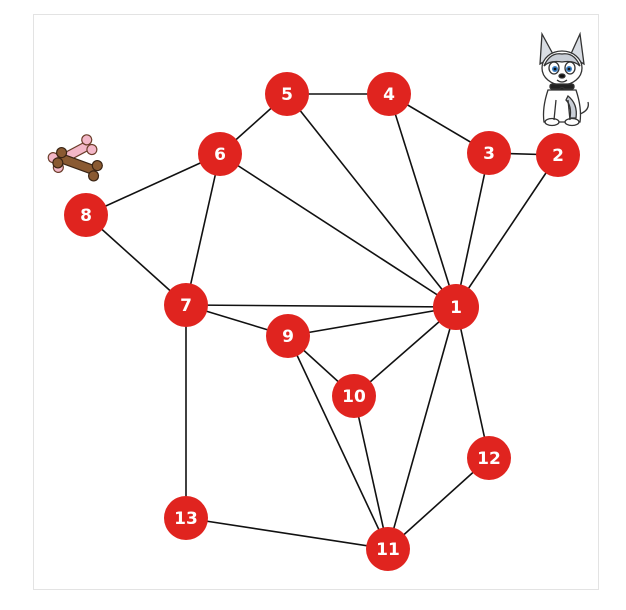 This screenshot has width=626, height=610. I want to click on node-label: 8, so click(86, 216).